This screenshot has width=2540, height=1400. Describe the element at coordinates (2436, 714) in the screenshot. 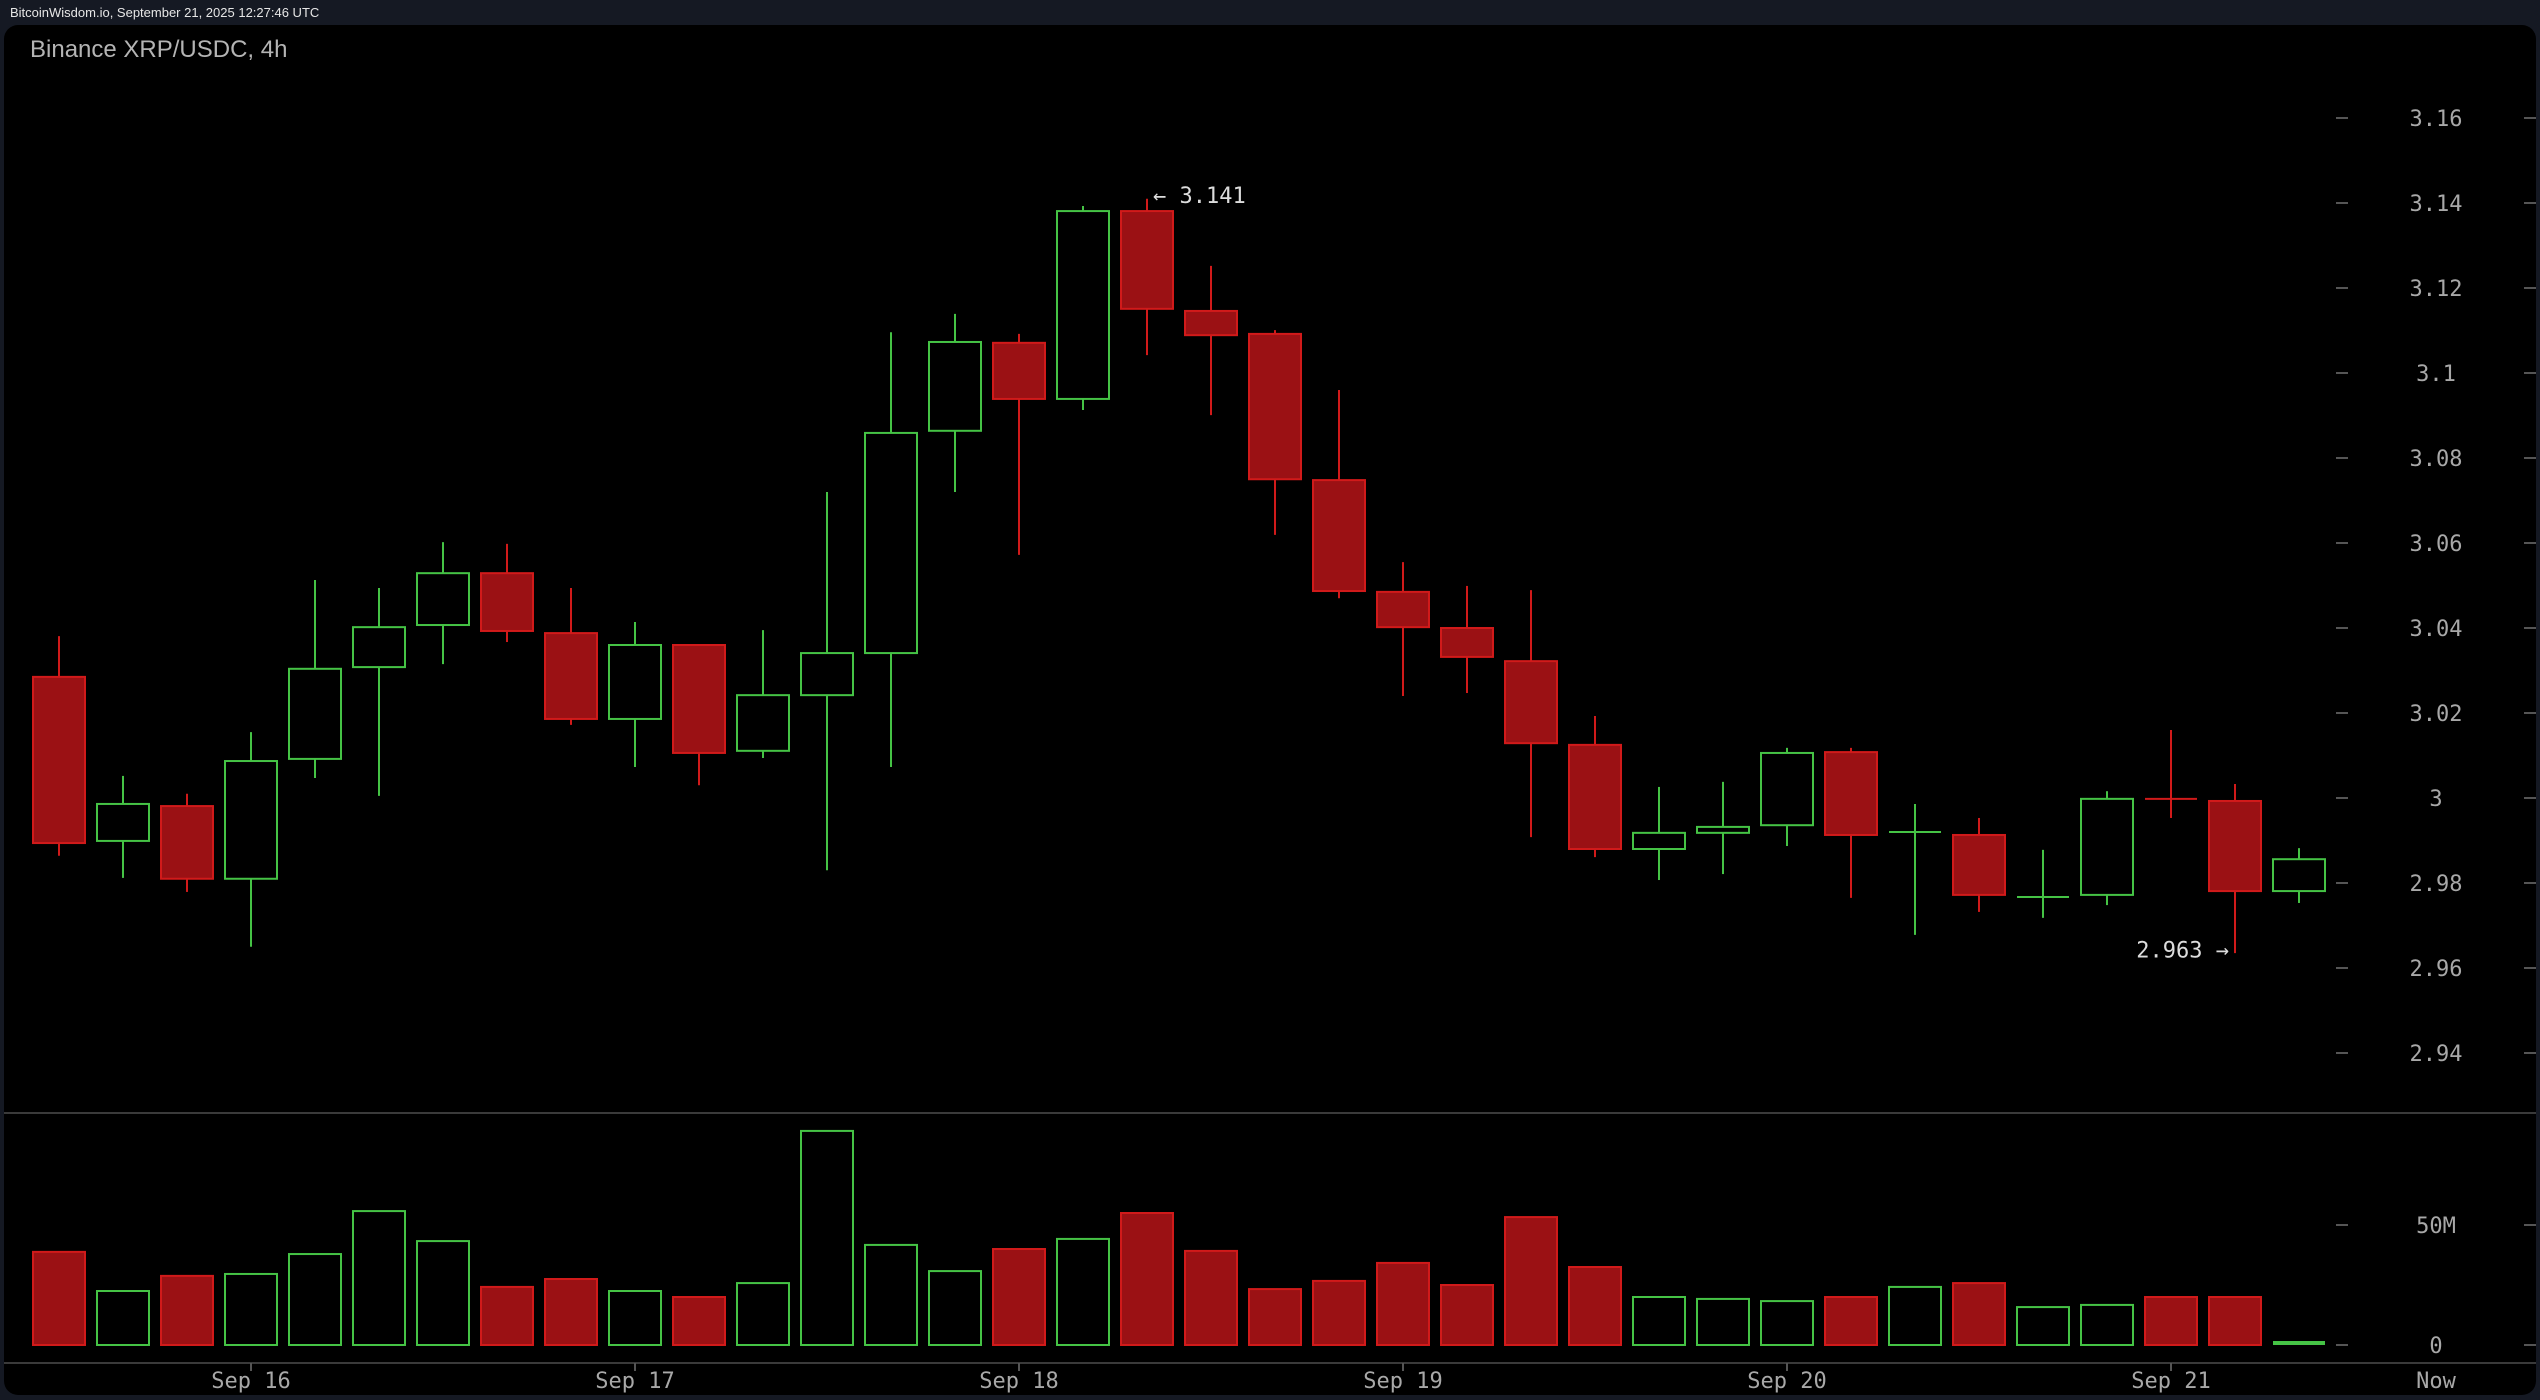

I see `price-tick-label: 3.02` at that location.